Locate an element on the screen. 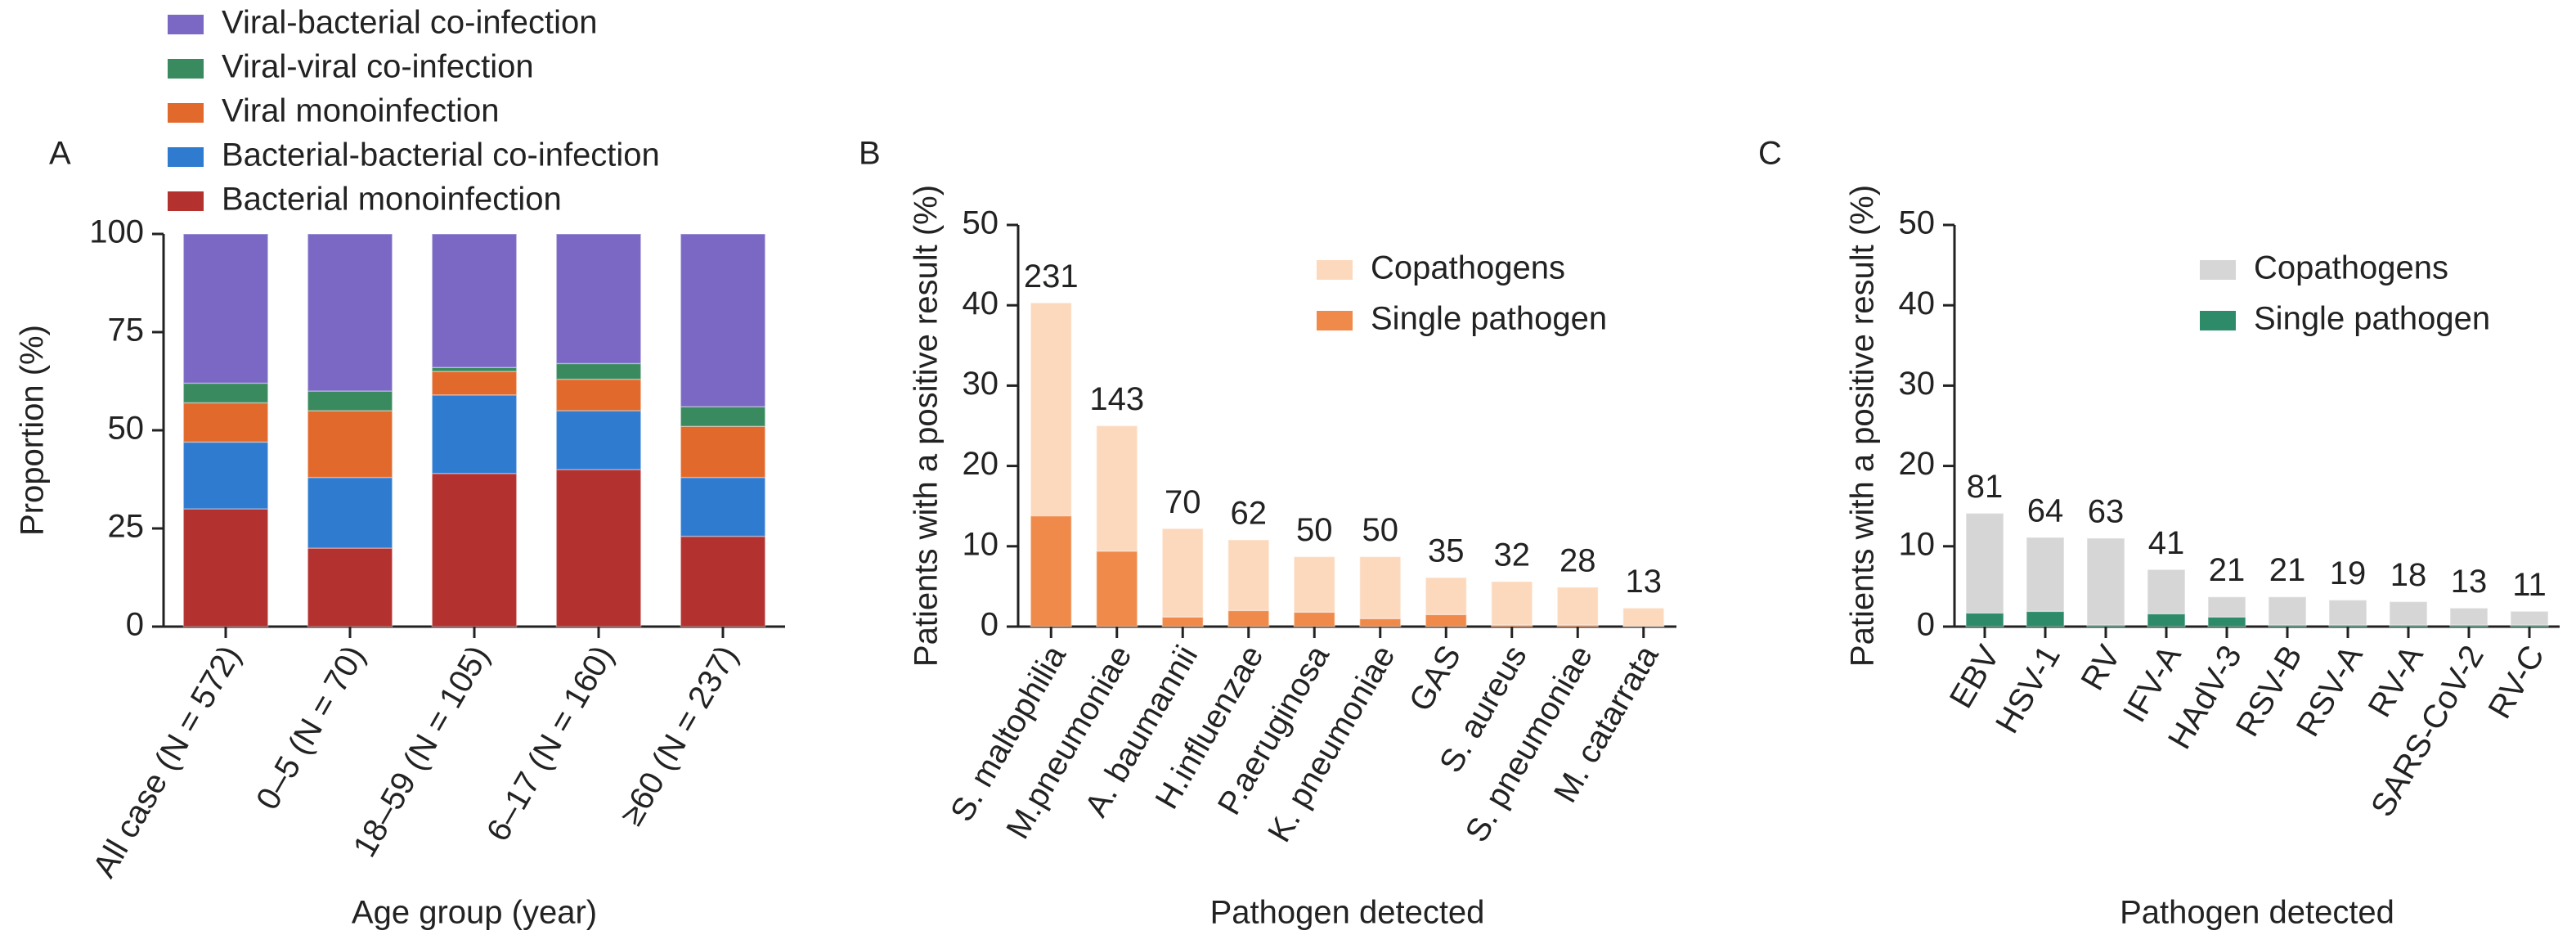 The width and height of the screenshot is (2576, 944). x-tick-label: All case (N = 572) is located at coordinates (167, 761).